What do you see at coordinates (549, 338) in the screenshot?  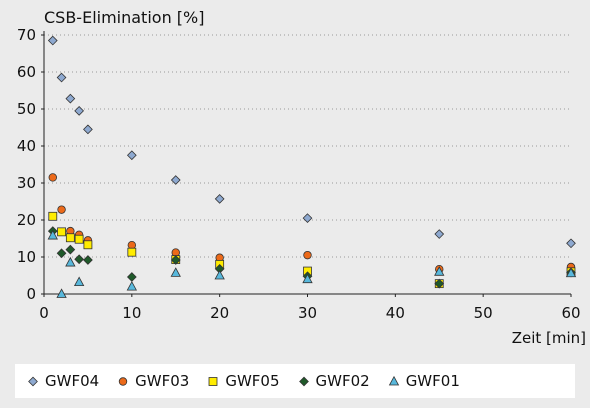 I see `x-axis-label: Zeit [min]` at bounding box center [549, 338].